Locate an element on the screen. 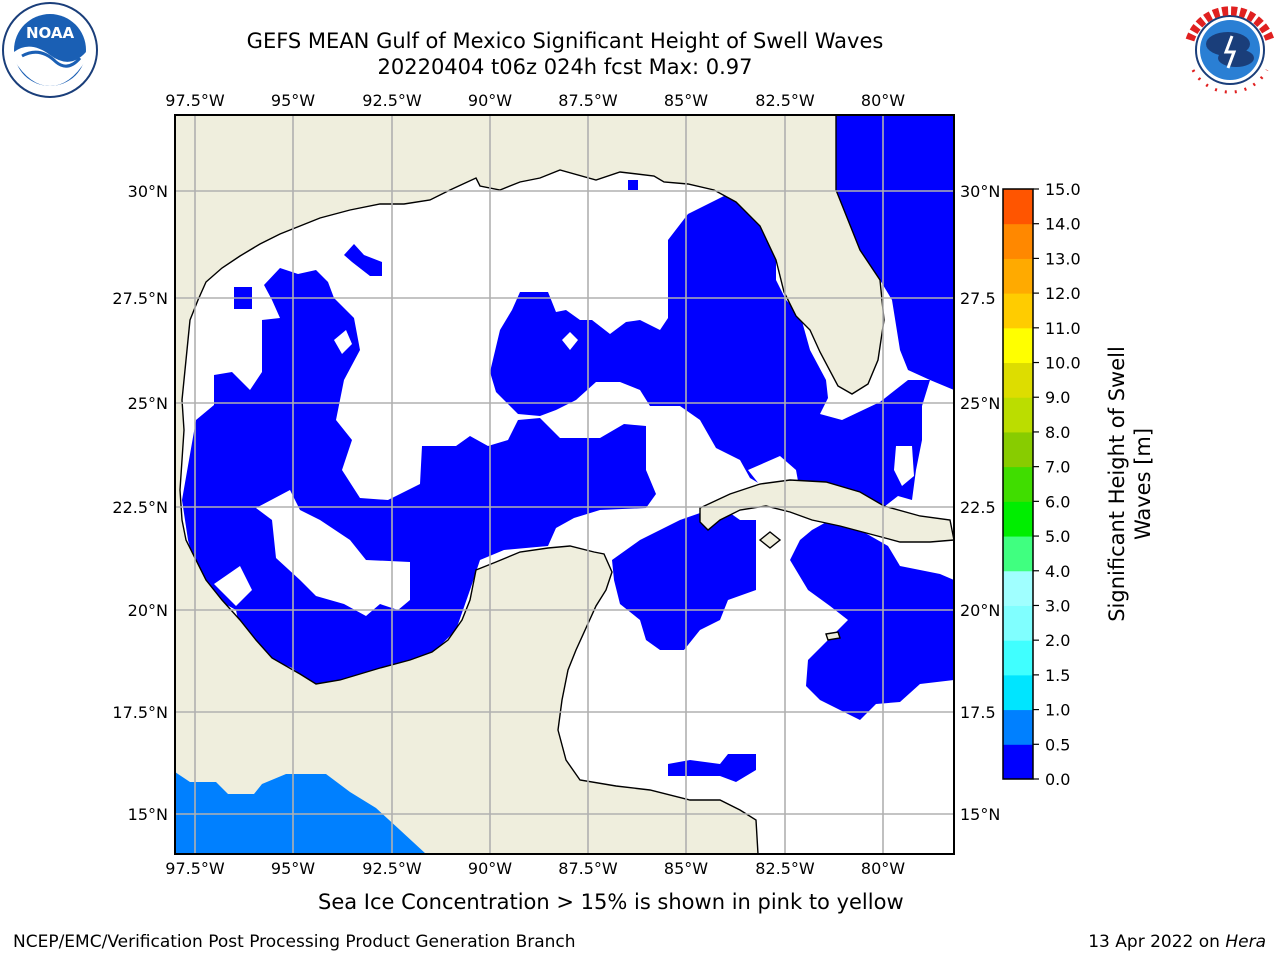  colorbar is located at coordinates (1018, 484).